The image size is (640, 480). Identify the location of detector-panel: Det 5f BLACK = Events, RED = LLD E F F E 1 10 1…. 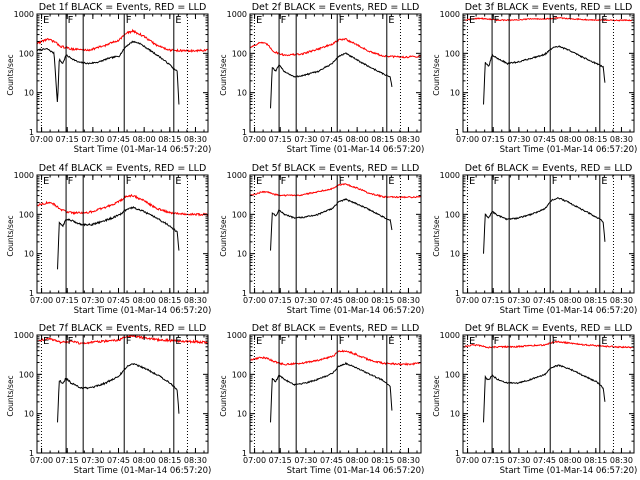
(321, 239).